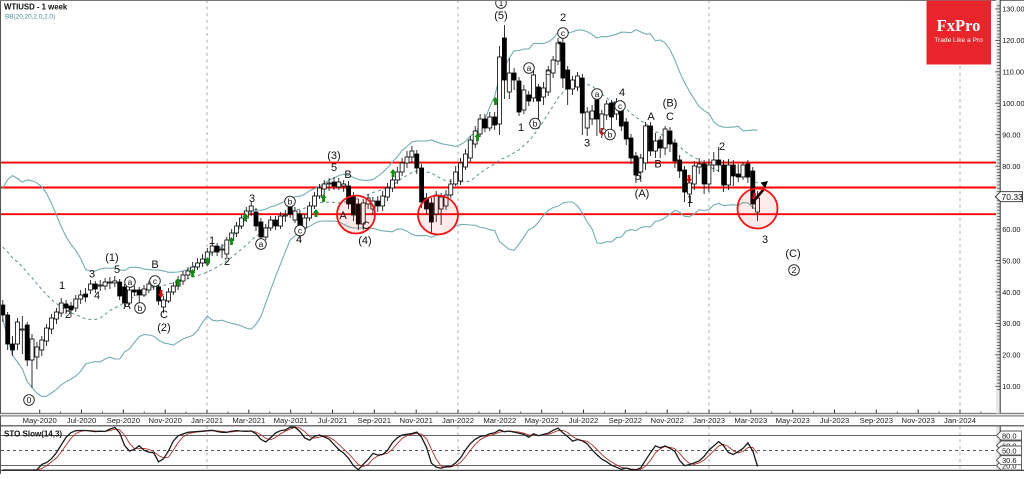 This screenshot has height=479, width=1024. I want to click on svg-text: 80.0, so click(1009, 435).